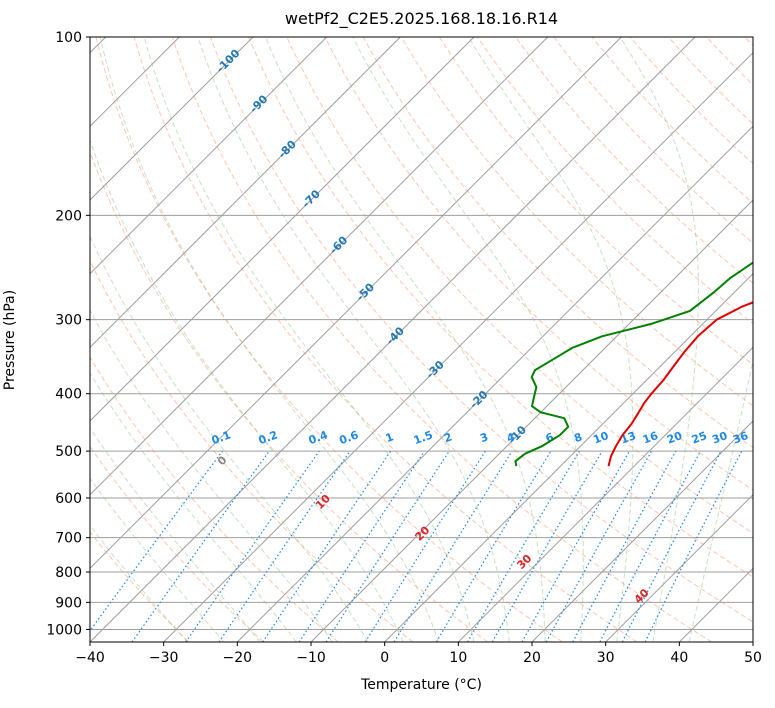 The height and width of the screenshot is (708, 775). Describe the element at coordinates (68, 395) in the screenshot. I see `y-tick-label: 400` at that location.